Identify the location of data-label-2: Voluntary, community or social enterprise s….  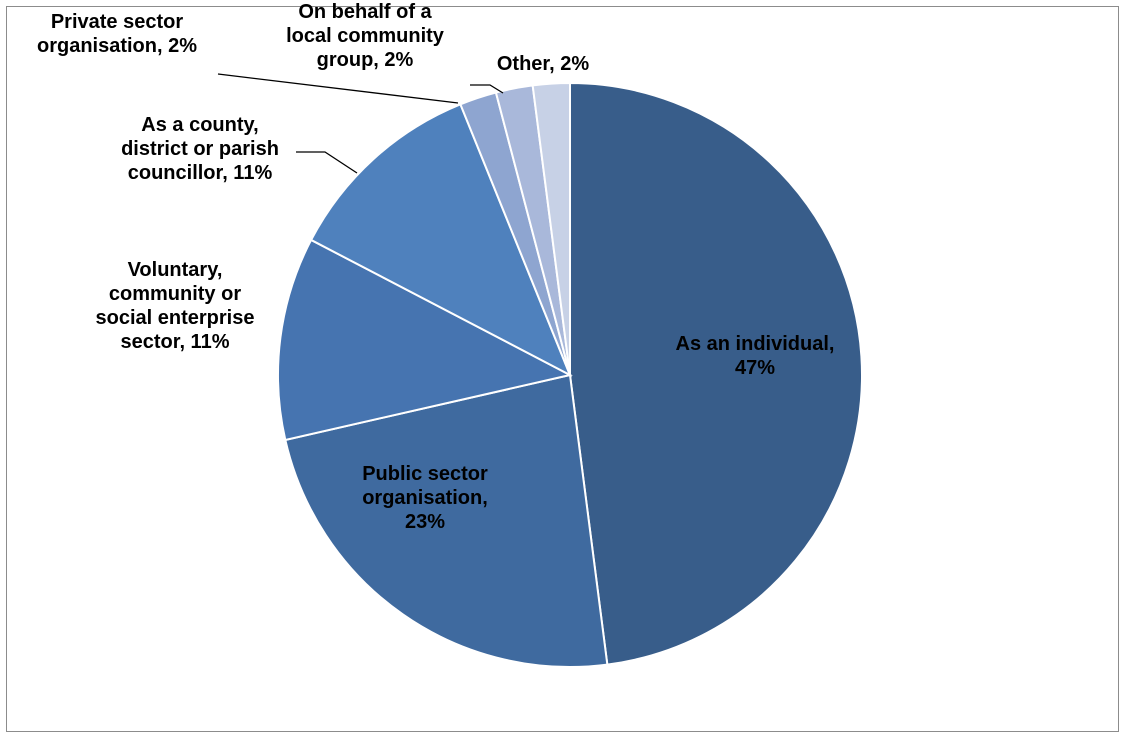
(175, 306).